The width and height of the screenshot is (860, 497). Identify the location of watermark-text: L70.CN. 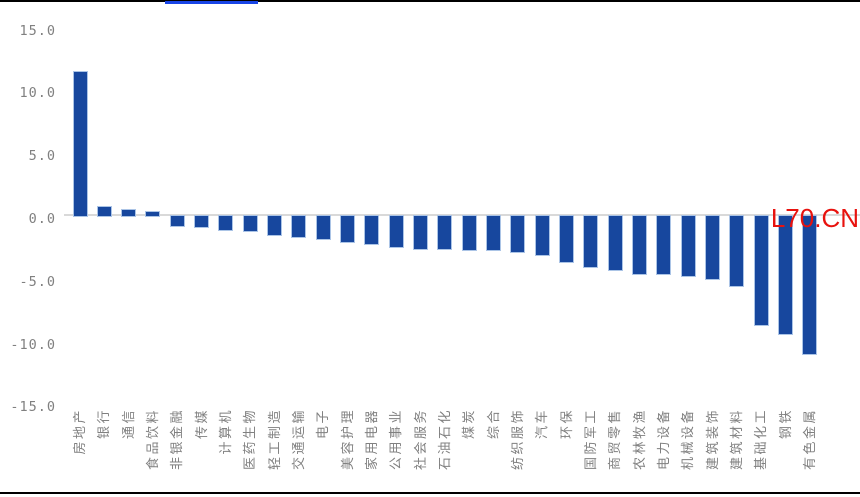
(814, 218).